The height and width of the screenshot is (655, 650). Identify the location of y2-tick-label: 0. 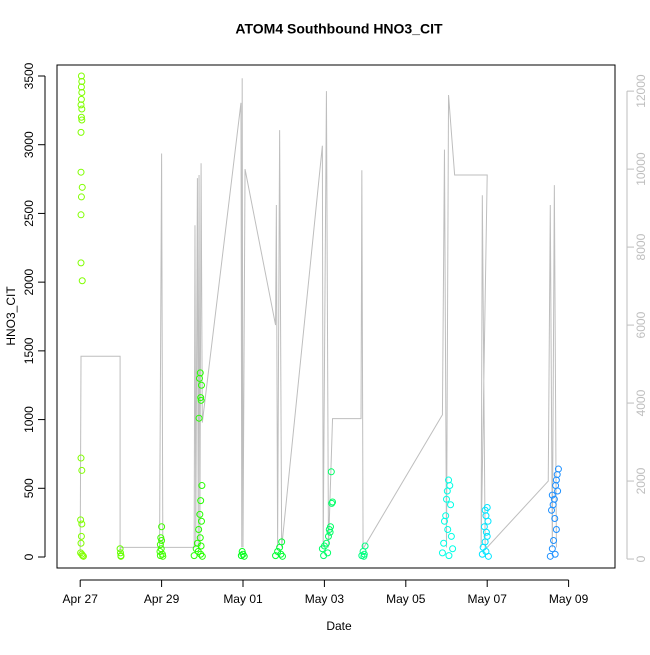
(641, 558).